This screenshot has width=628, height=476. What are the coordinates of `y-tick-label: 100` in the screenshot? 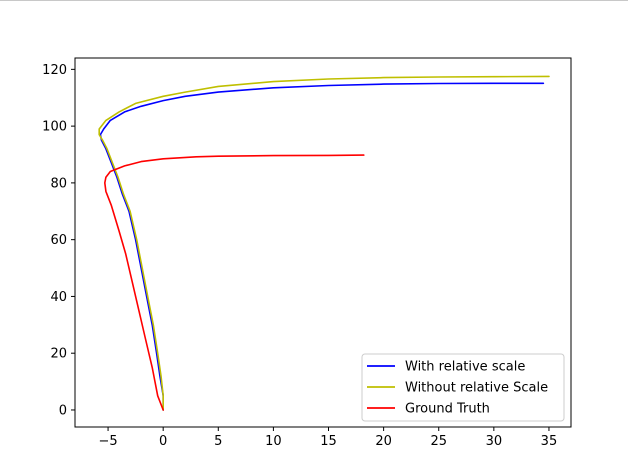 It's located at (54, 127).